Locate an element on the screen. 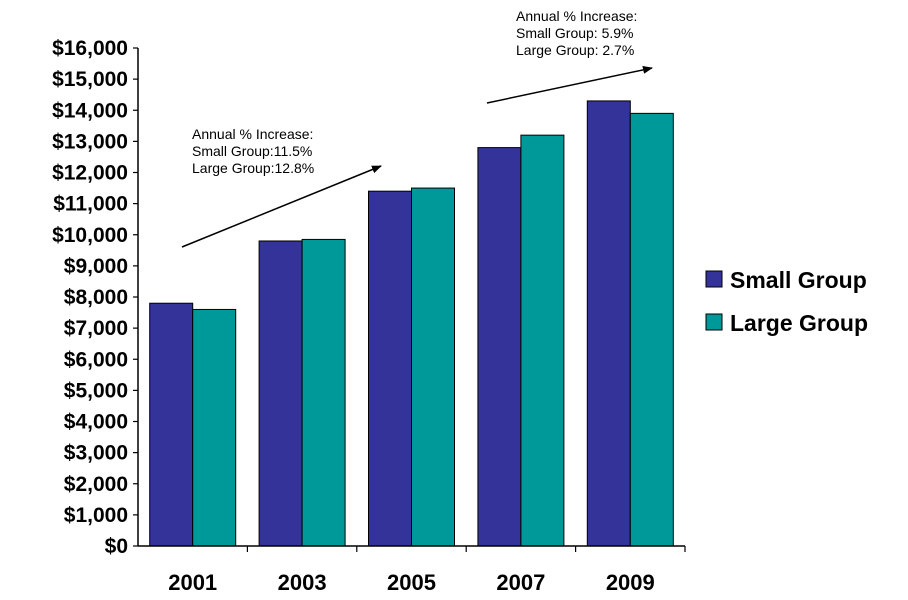 This screenshot has width=908, height=600. y-tick-label: $12,000 is located at coordinates (90, 173).